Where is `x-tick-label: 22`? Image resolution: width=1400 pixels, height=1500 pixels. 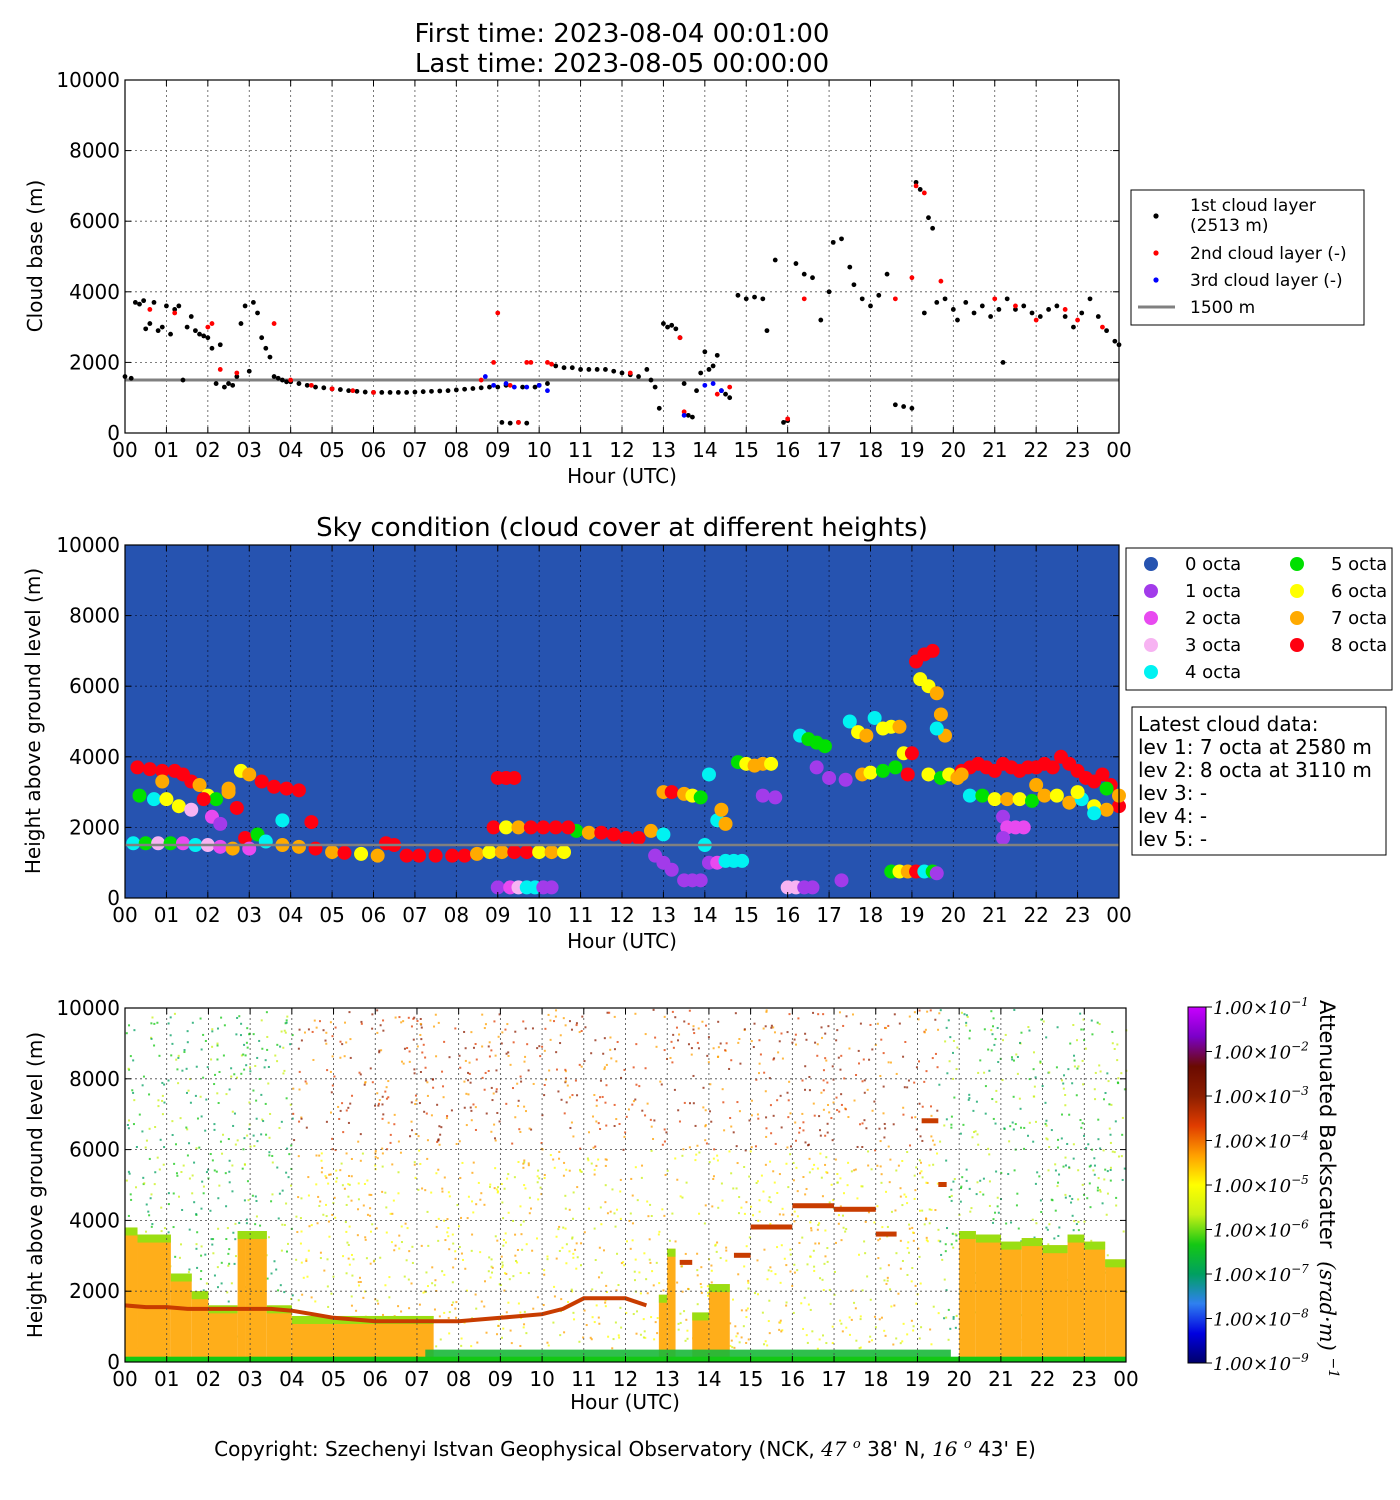 x-tick-label: 22 is located at coordinates (1042, 1379).